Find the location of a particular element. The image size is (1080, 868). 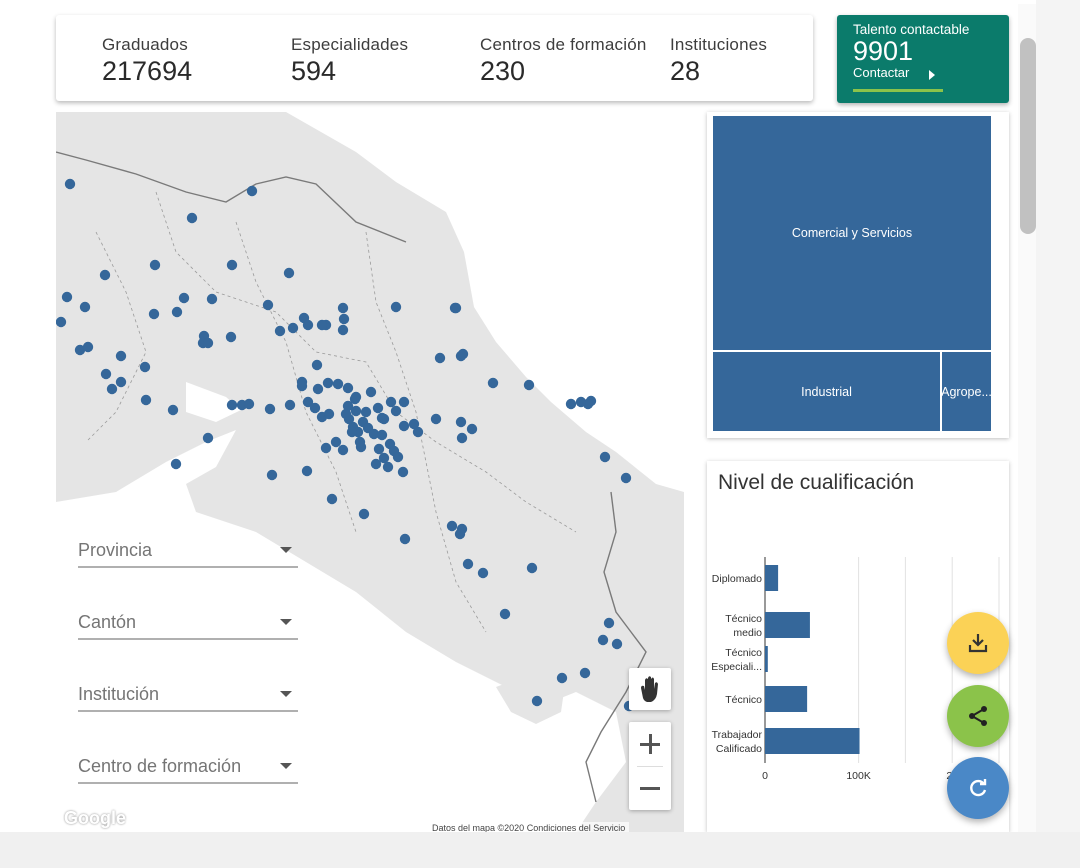

zoom-in-button is located at coordinates (650, 744).